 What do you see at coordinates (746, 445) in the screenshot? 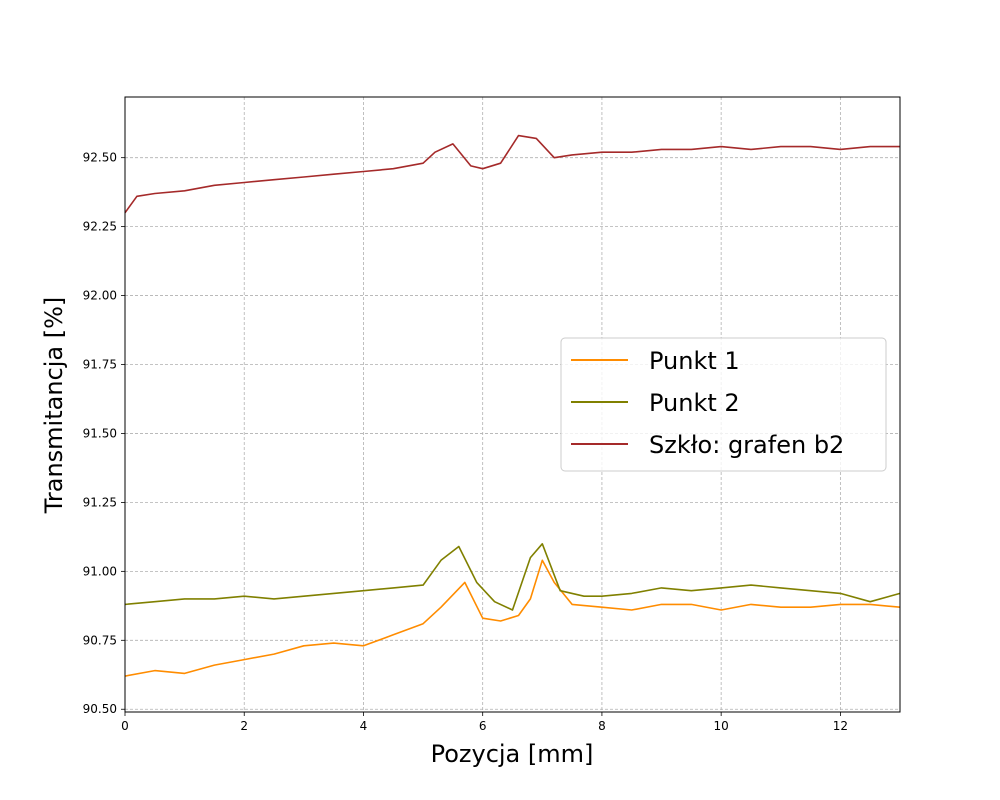
I see `legend-label-3: Szkło: grafen b2` at bounding box center [746, 445].